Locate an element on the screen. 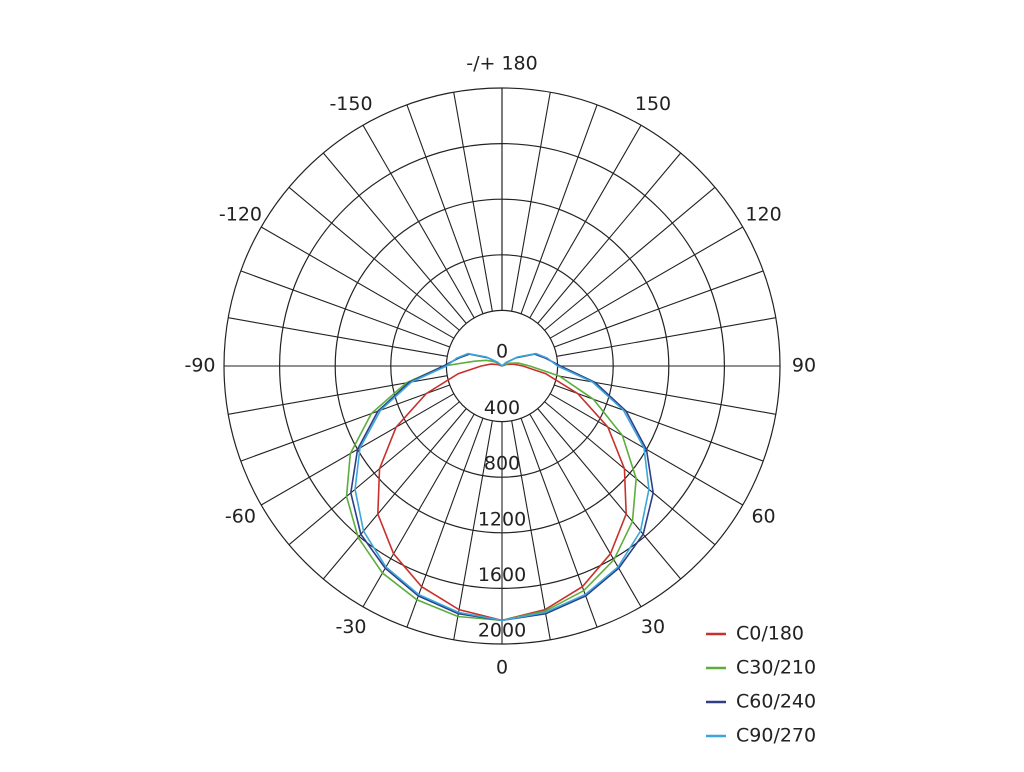 The image size is (1024, 772). angle-tick-label: 120 is located at coordinates (763, 215).